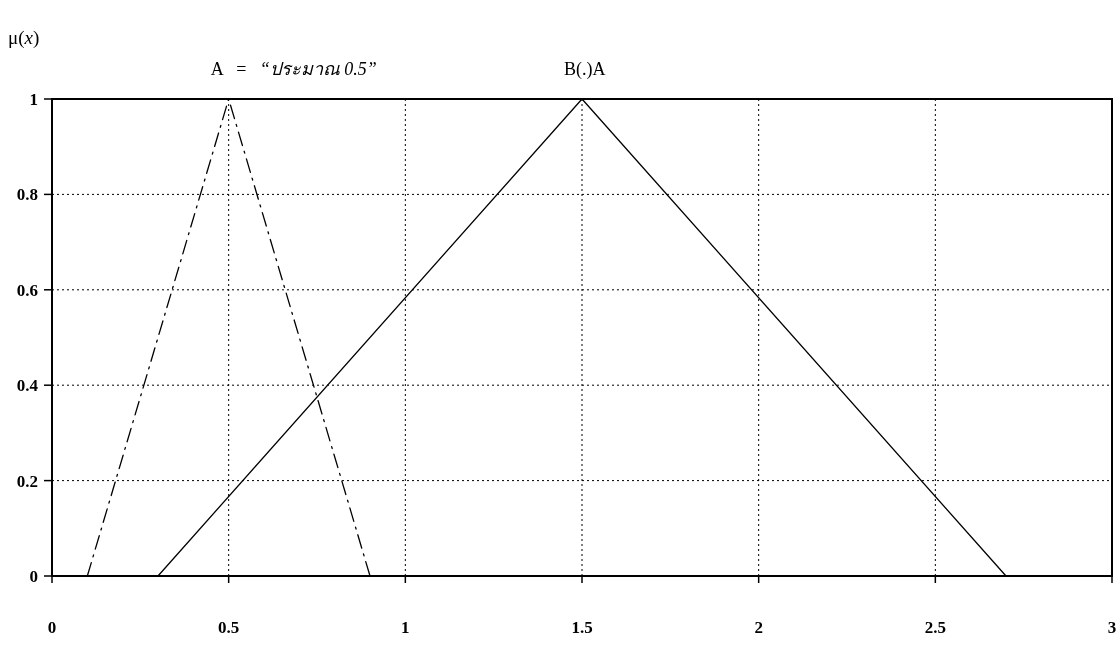 The image size is (1120, 651). I want to click on x-tick-label: 1, so click(405, 627).